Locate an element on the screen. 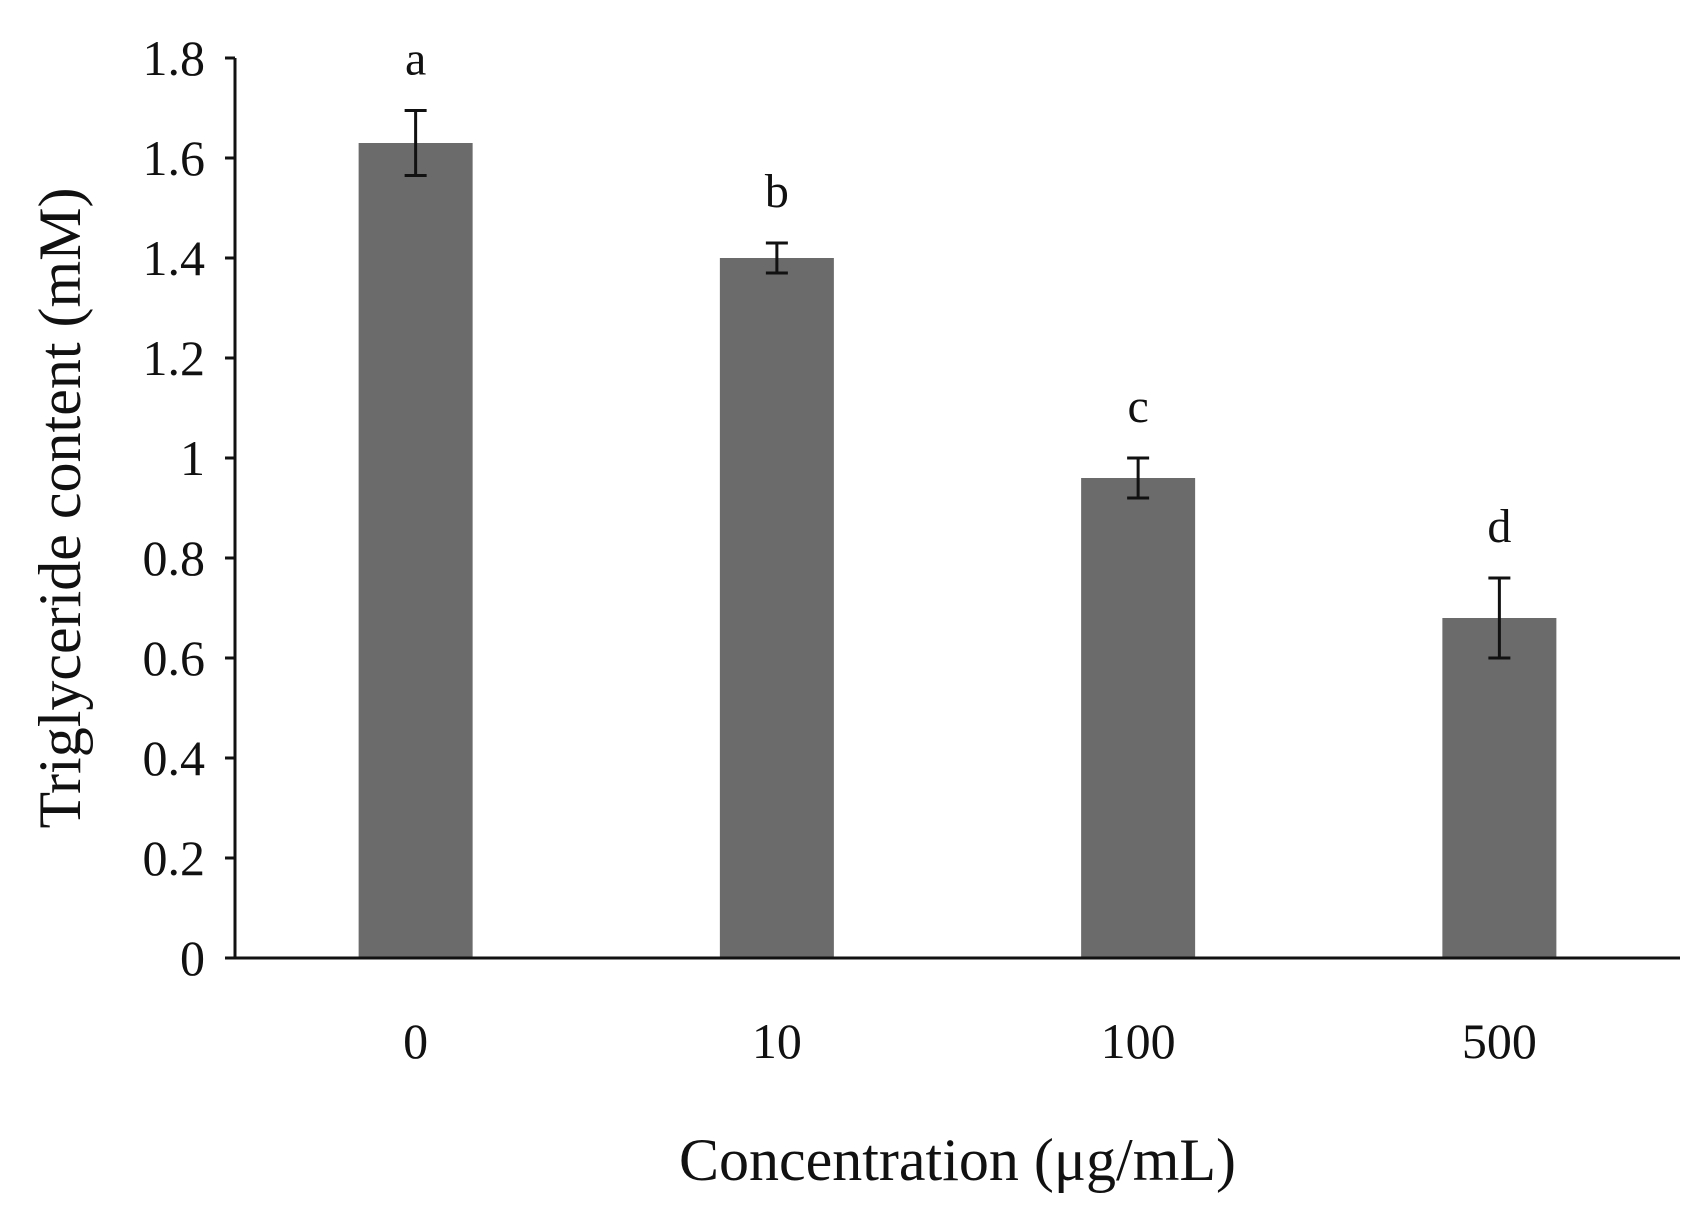 The height and width of the screenshot is (1218, 1696). y-axis-ticks: 0 0.2 0.4 0.6 0.8 1 1.2 1.4 1.6 1.8 is located at coordinates (189, 508).